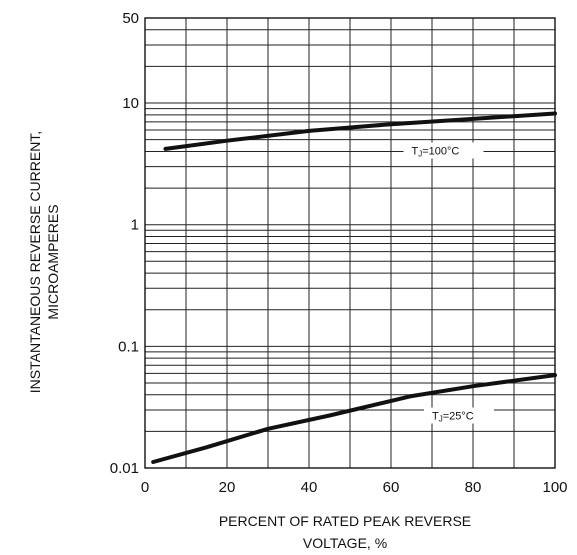 The width and height of the screenshot is (577, 555). I want to click on y-axis-title-line-2: MICROAMPERES, so click(53, 261).